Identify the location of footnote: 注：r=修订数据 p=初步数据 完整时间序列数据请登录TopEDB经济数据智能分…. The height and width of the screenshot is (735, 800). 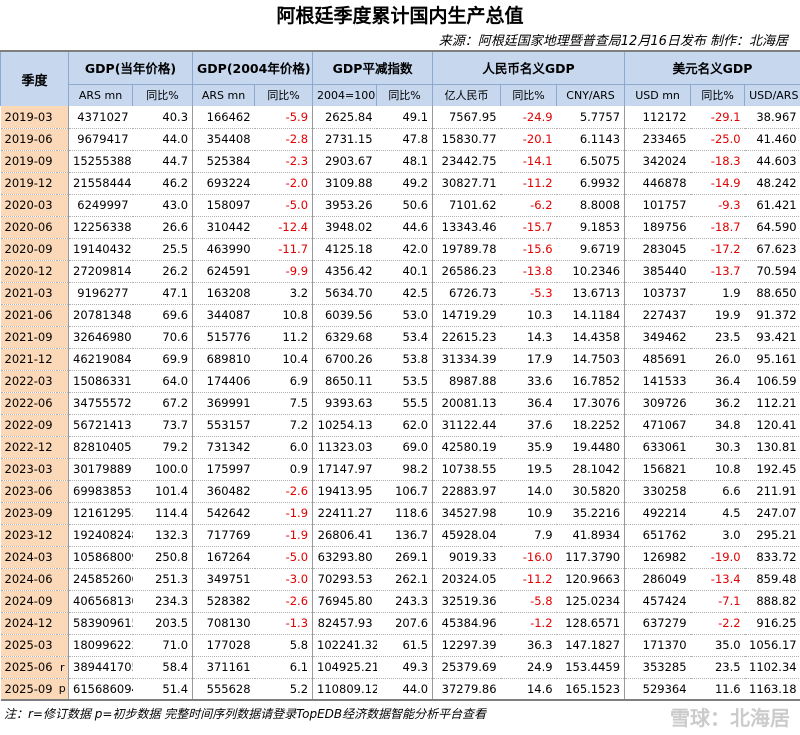
(245, 714).